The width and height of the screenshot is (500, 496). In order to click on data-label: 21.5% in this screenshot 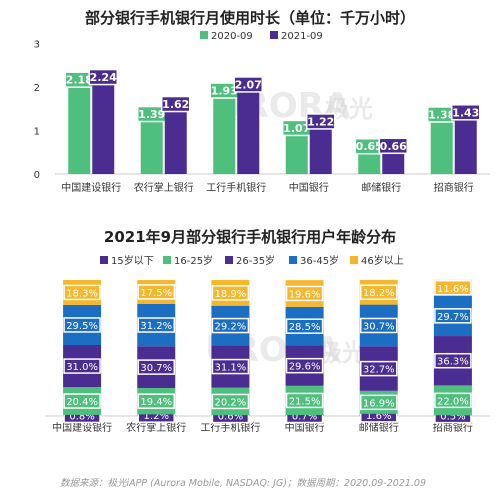, I will do `click(305, 401)`.